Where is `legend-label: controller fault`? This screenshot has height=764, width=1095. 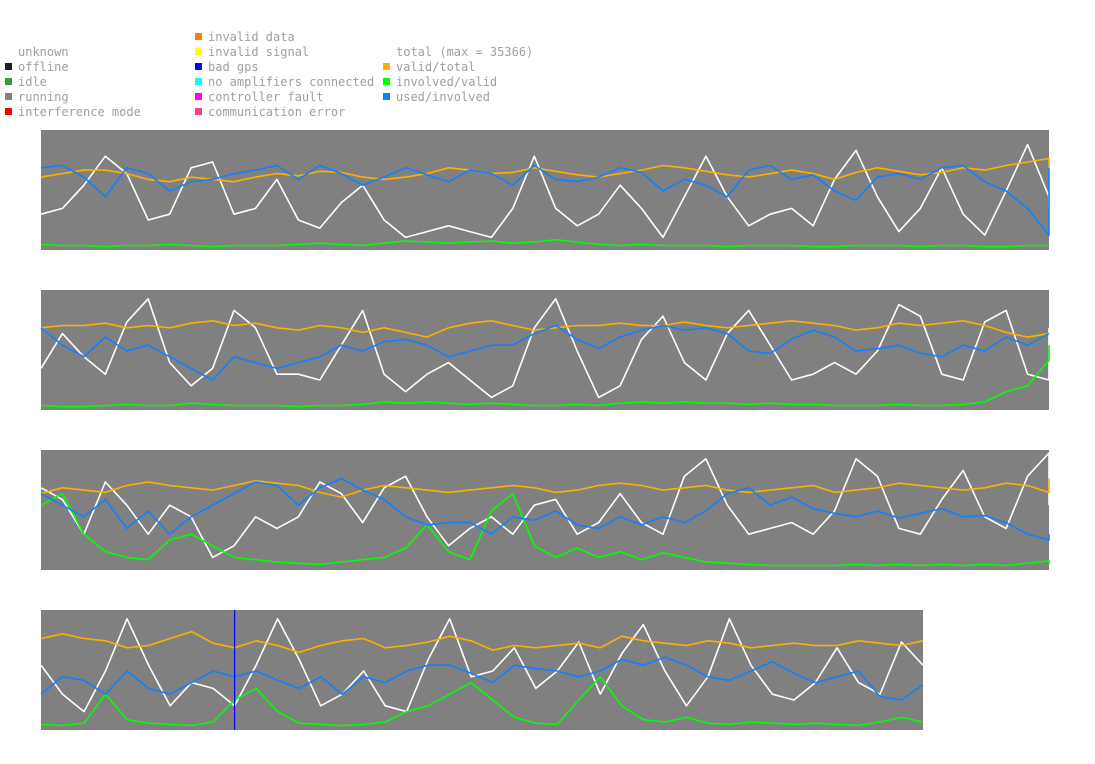
legend-label: controller fault is located at coordinates (266, 97).